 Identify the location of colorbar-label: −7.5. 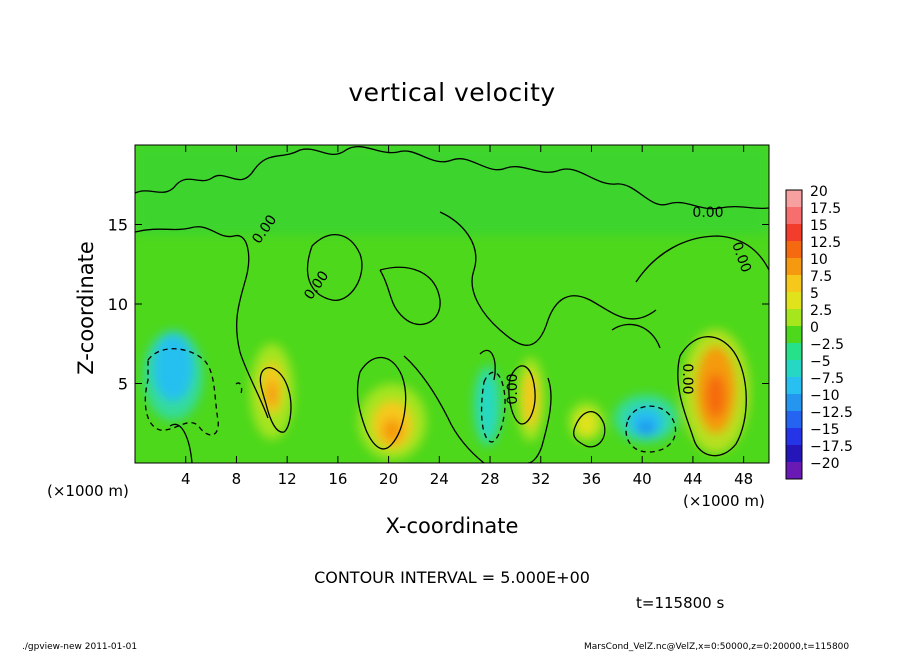
(827, 379).